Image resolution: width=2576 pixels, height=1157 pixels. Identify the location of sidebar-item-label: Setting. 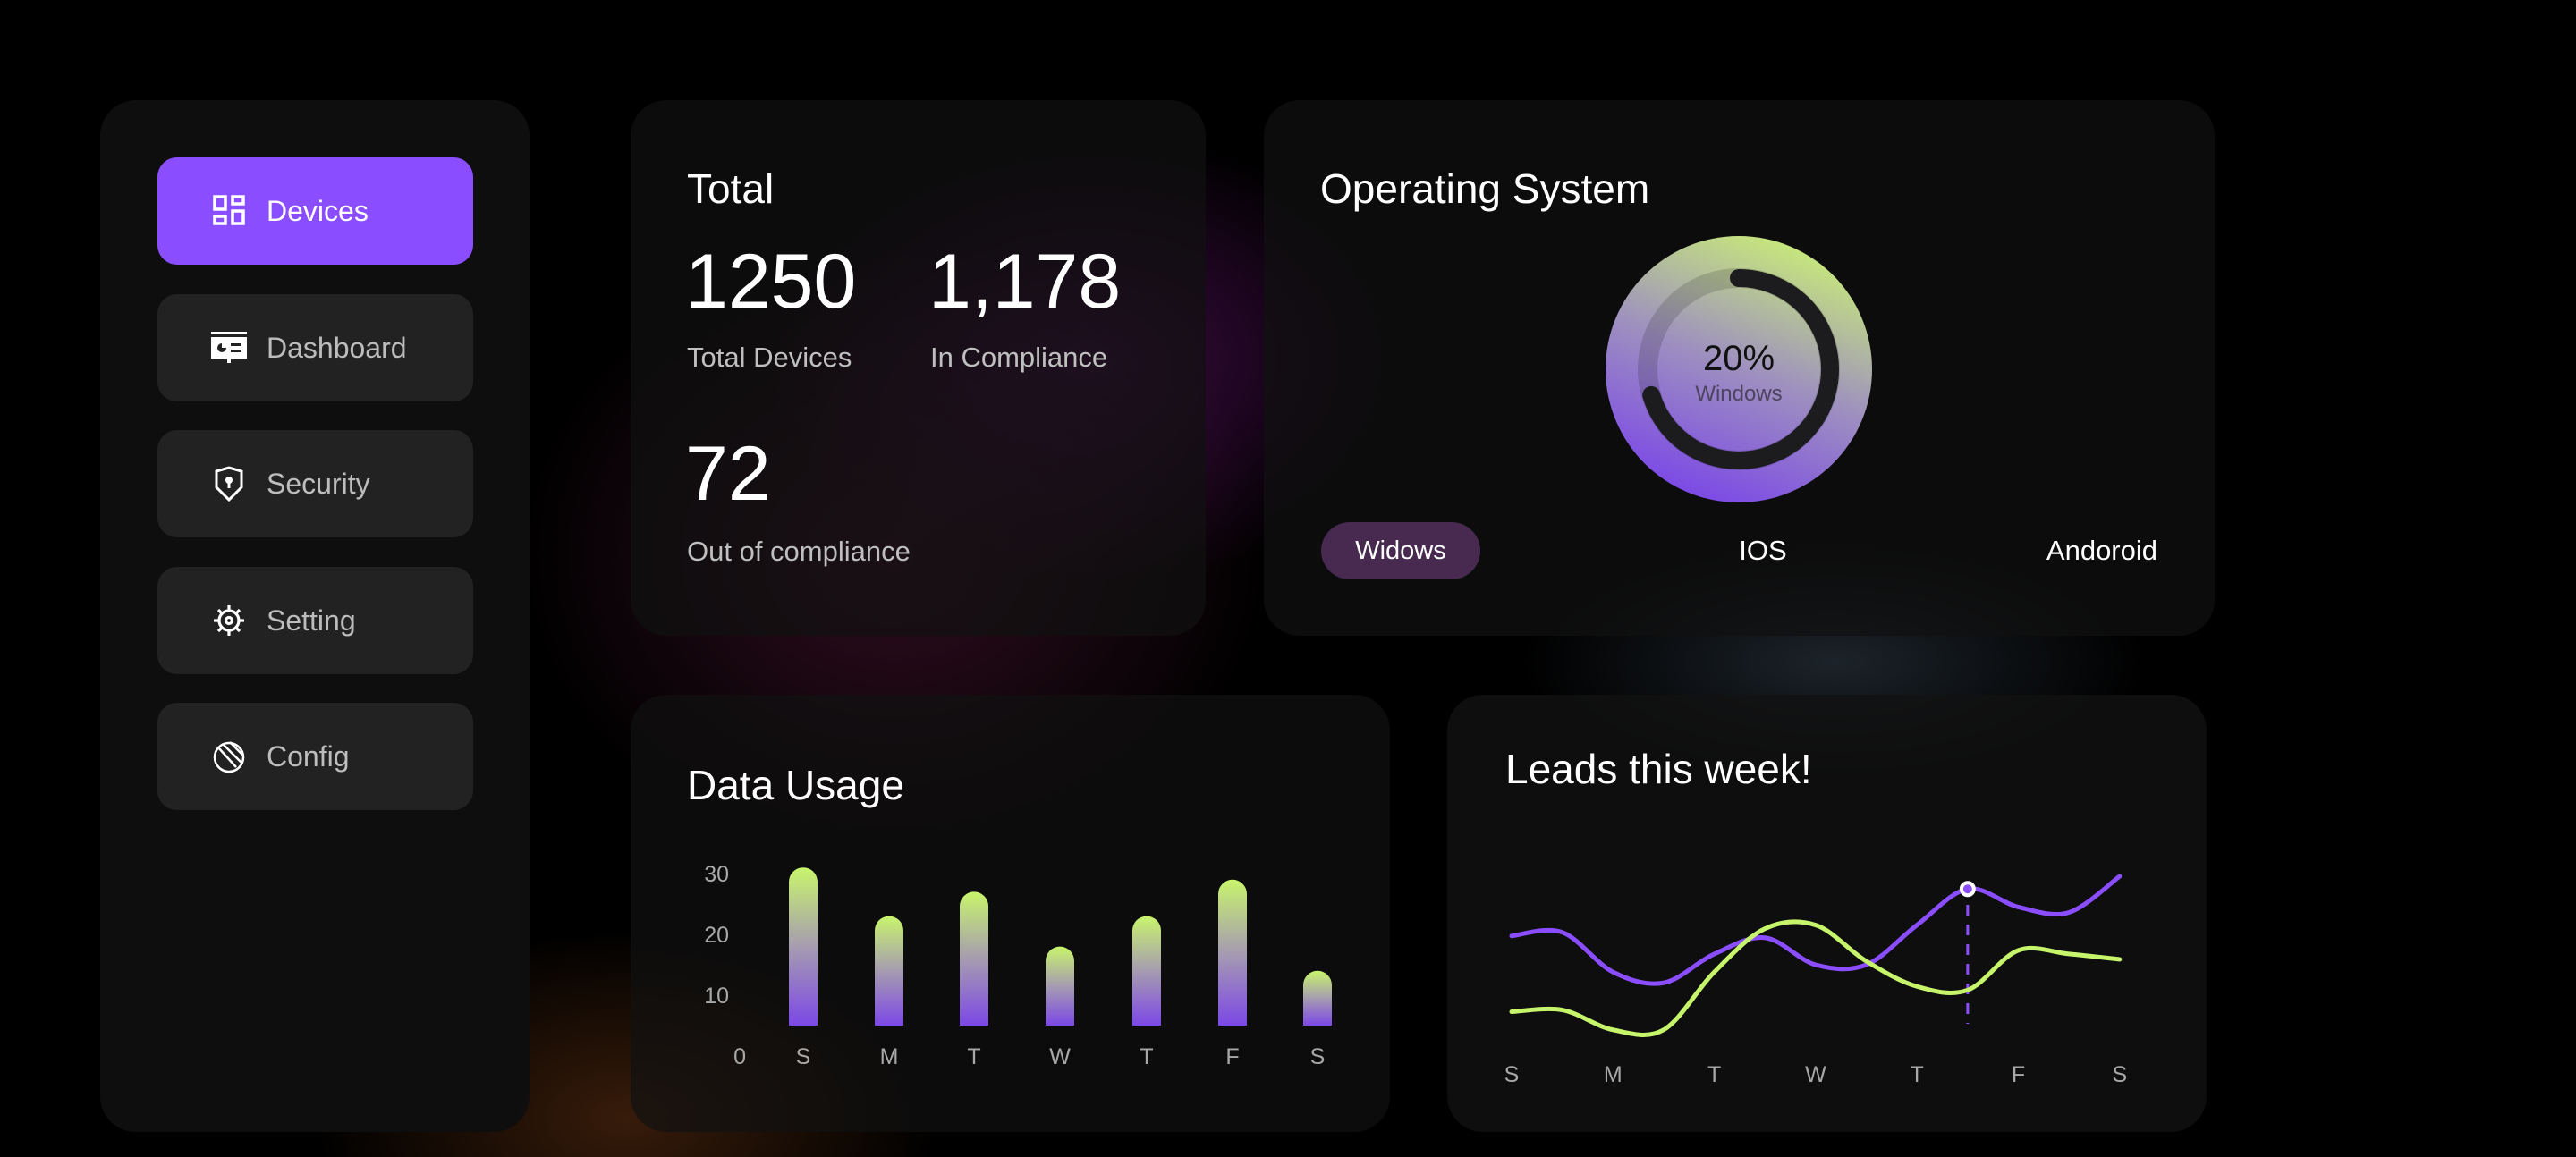
(311, 620).